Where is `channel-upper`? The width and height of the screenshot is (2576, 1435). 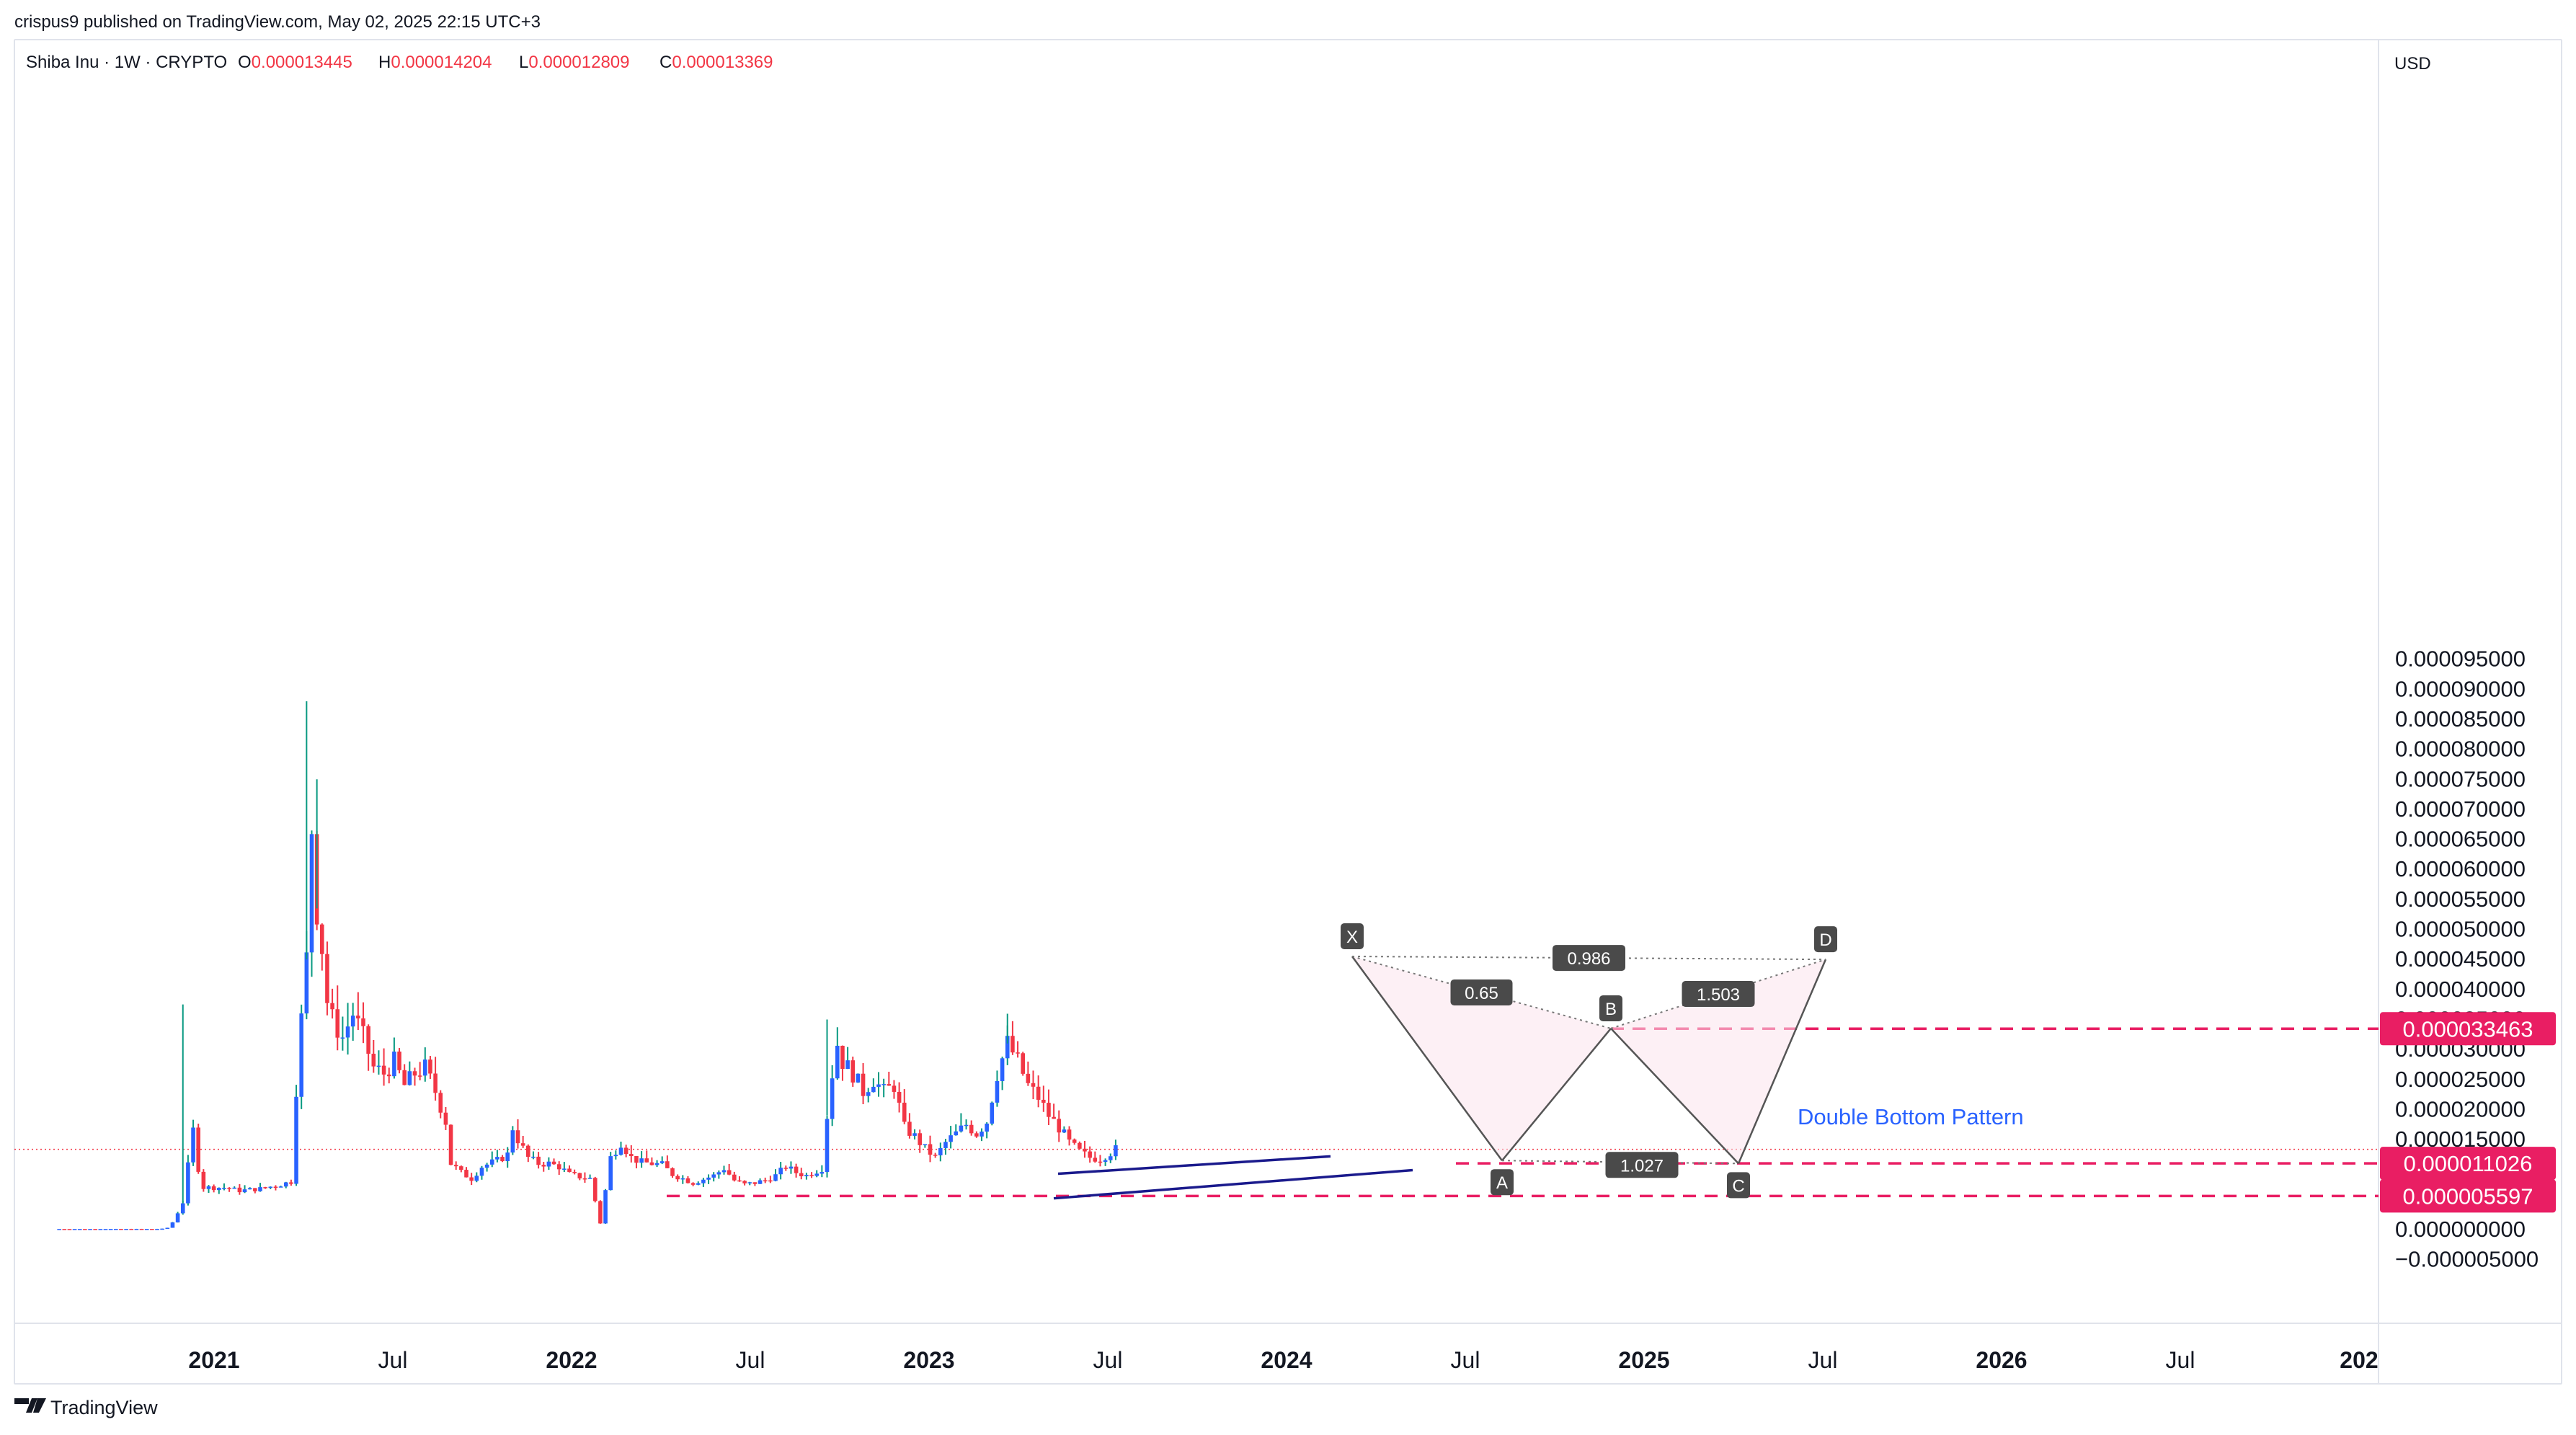 channel-upper is located at coordinates (1194, 1165).